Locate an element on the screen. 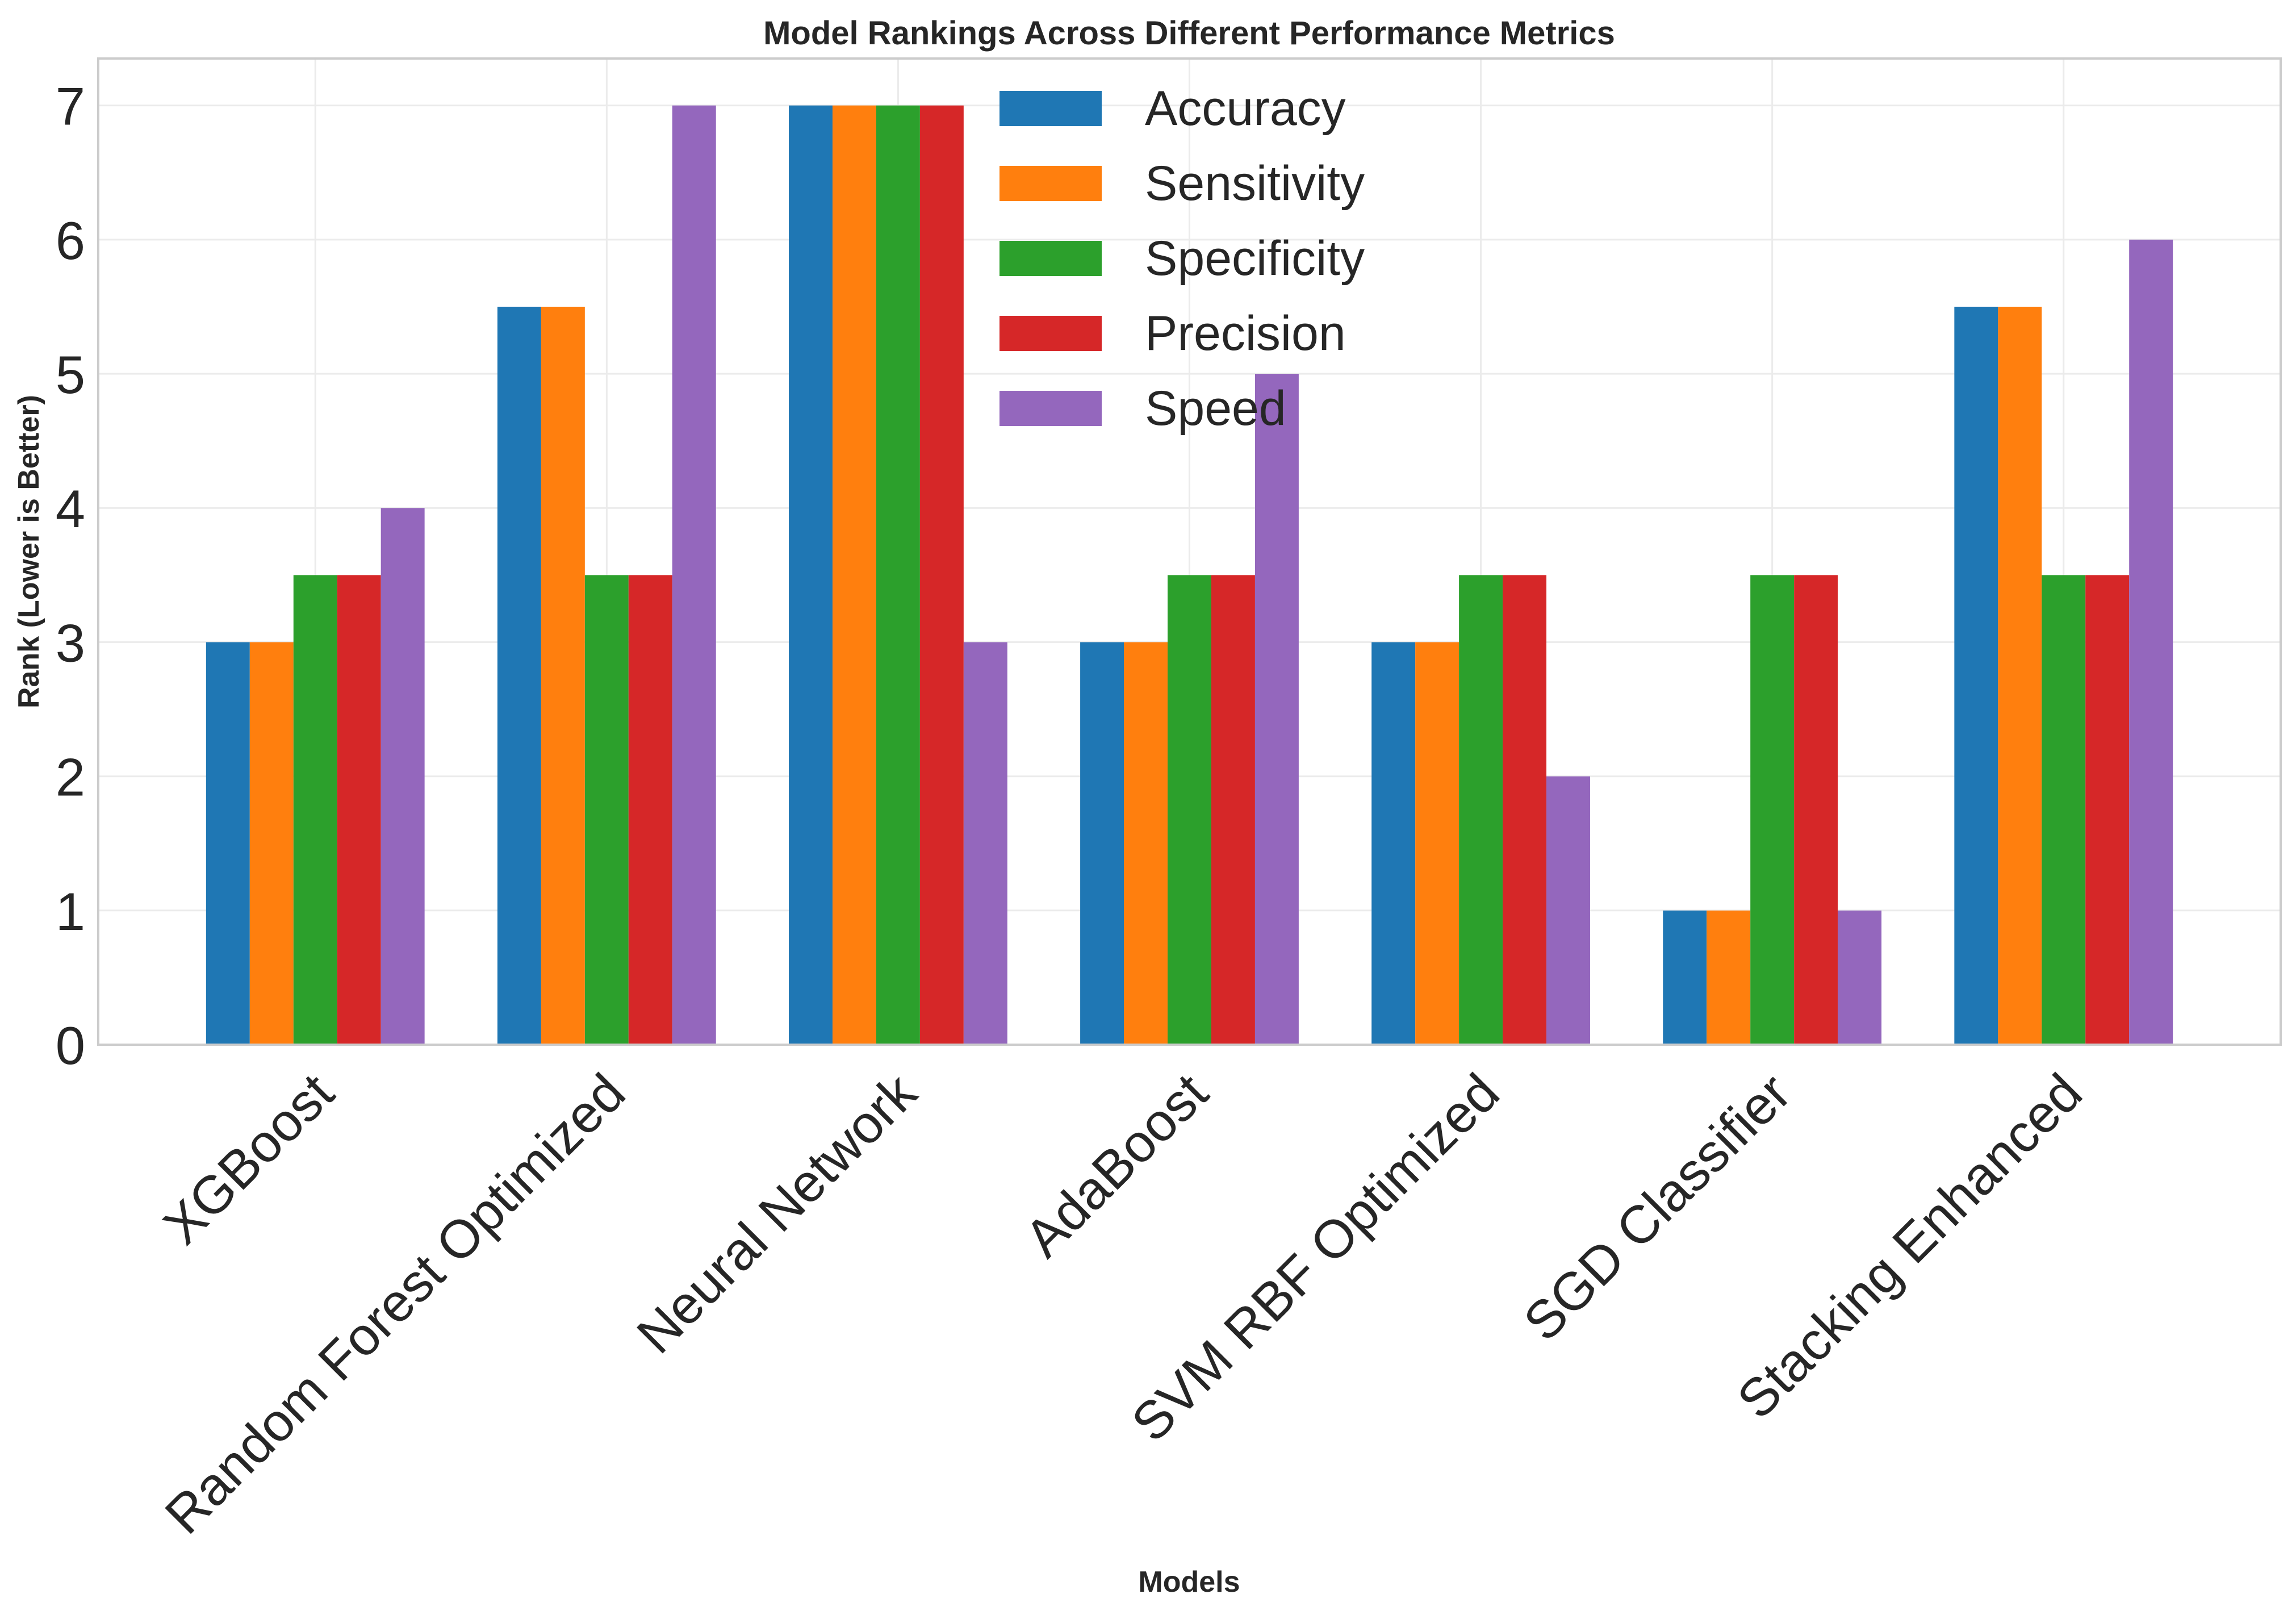 This screenshot has width=2296, height=1619. legend-swatch-specificity is located at coordinates (1050, 258).